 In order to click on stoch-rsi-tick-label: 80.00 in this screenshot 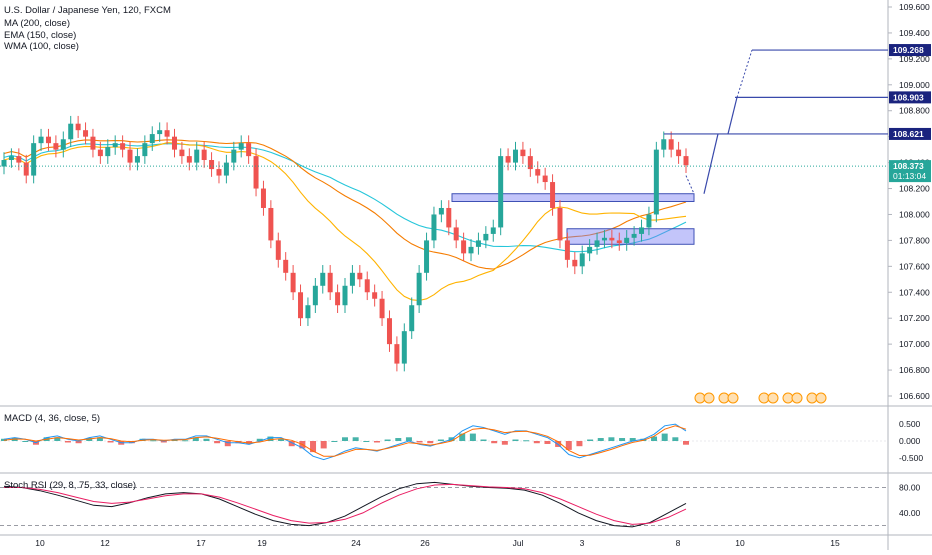, I will do `click(910, 488)`.